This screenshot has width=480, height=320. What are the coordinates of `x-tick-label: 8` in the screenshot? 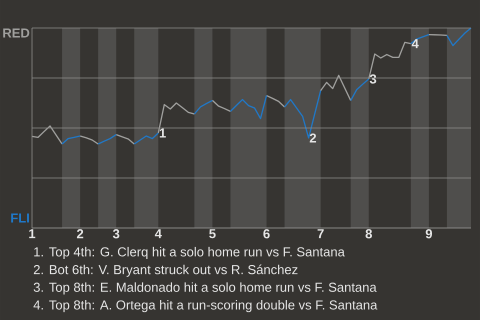 It's located at (369, 233).